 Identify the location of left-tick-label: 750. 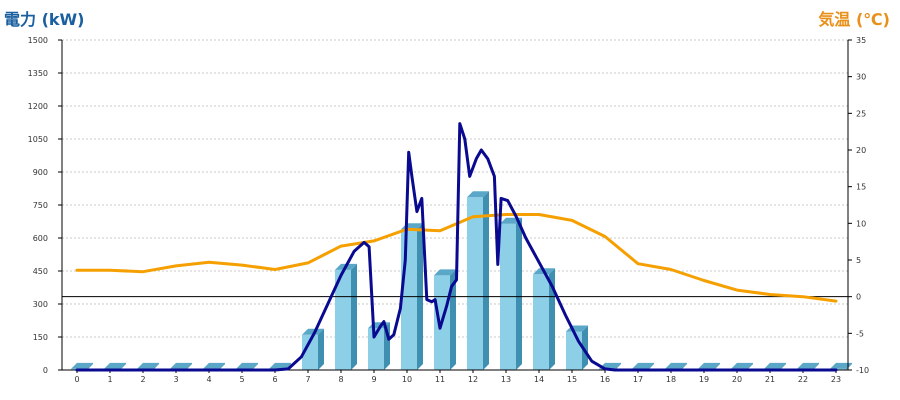
(40, 205).